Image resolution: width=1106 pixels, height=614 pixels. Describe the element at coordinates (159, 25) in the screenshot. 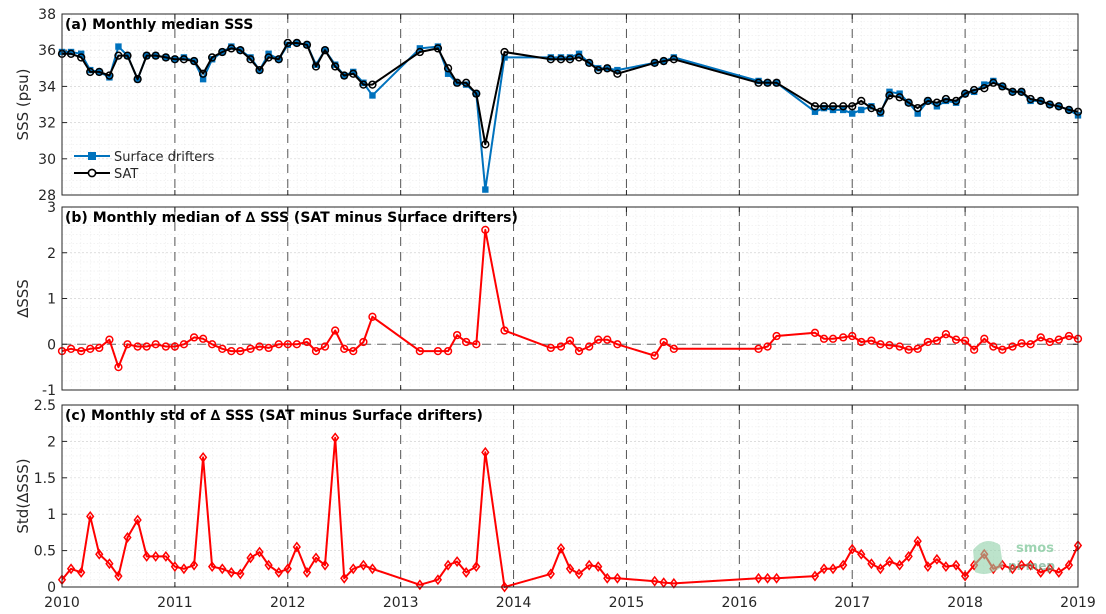

I see `panel-title: (a) Monthly median SSS` at that location.